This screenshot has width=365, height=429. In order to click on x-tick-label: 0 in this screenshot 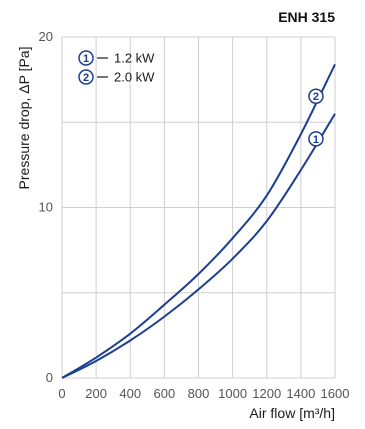, I will do `click(61, 393)`.